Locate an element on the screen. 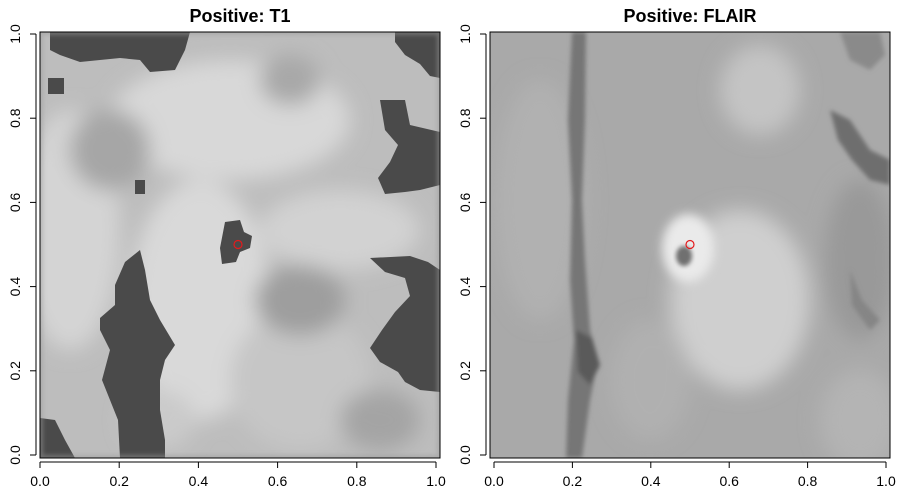  flair-sulcus is located at coordinates (583, 245).